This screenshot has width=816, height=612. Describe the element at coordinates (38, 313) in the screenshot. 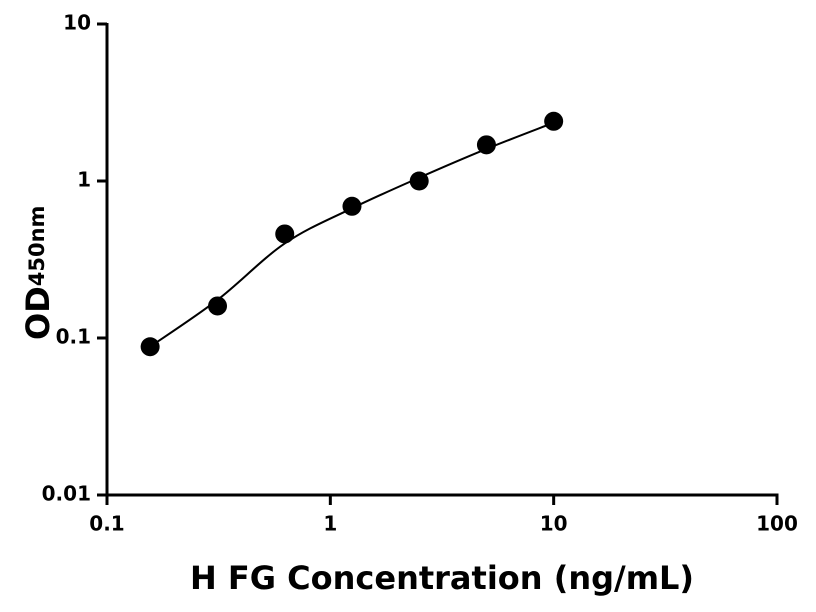

I see `y-axis-label-main: OD` at that location.